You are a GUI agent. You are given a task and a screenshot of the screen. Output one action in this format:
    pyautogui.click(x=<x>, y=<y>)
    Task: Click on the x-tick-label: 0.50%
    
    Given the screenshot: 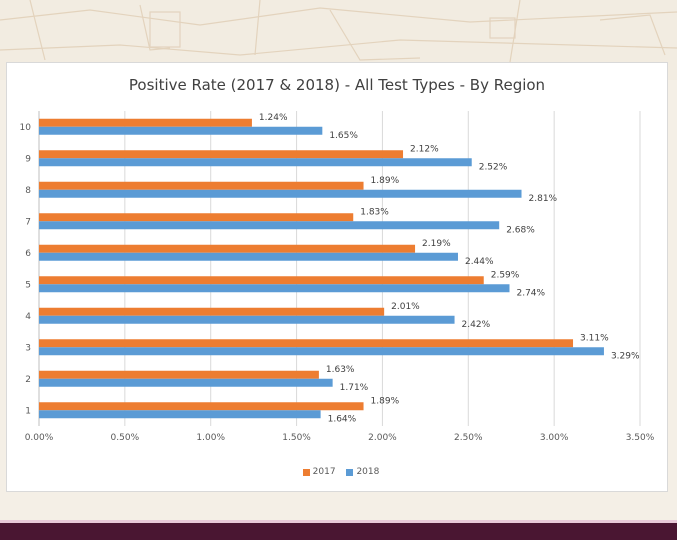 What is the action you would take?
    pyautogui.click(x=125, y=438)
    